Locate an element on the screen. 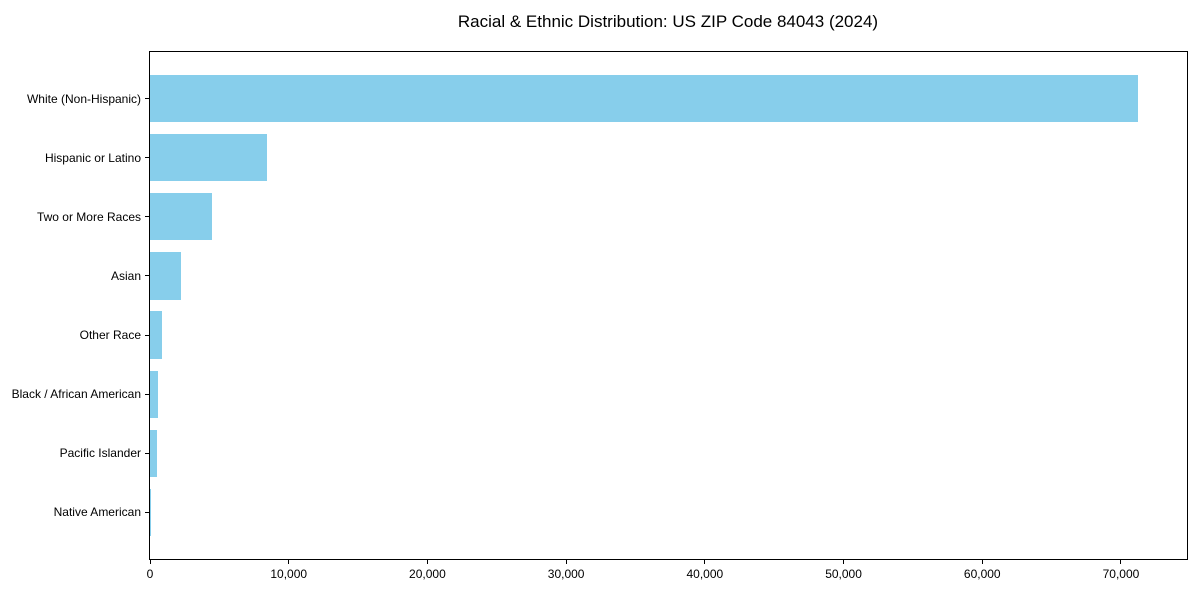  y-tick-label-black-african-american: Black / African American is located at coordinates (76, 394).